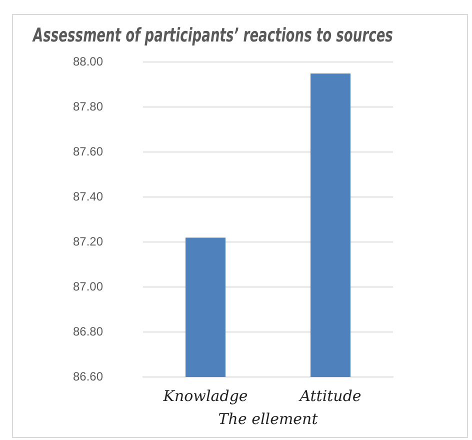 The height and width of the screenshot is (440, 472). I want to click on y-tick-label: 86.80, so click(88, 331).